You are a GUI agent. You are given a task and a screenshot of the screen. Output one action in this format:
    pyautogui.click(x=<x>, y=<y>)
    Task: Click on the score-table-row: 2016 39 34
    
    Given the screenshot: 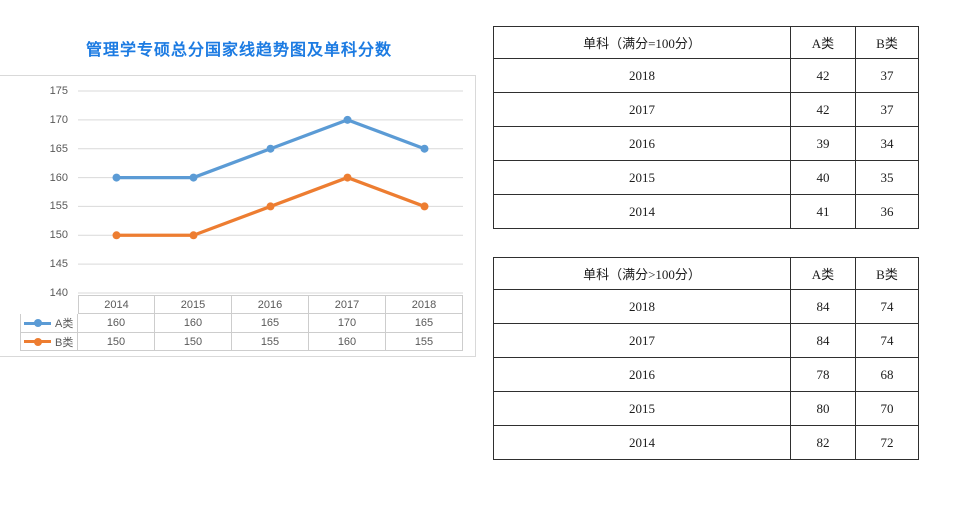 What is the action you would take?
    pyautogui.click(x=706, y=143)
    